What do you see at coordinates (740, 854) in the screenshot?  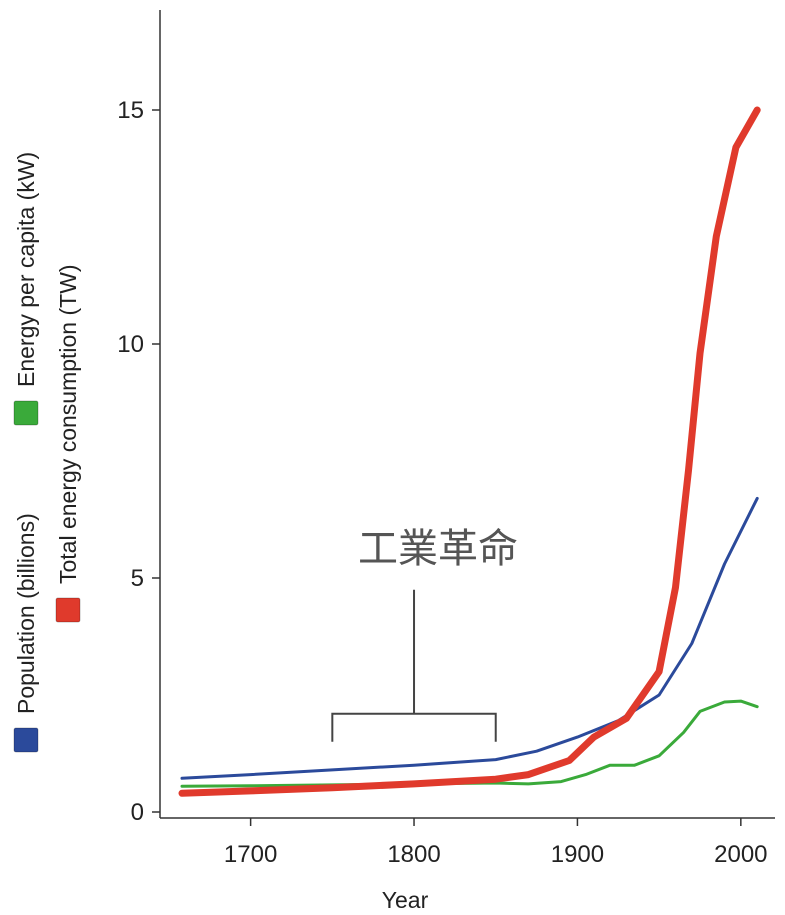 I see `x-tick-label: 2000` at bounding box center [740, 854].